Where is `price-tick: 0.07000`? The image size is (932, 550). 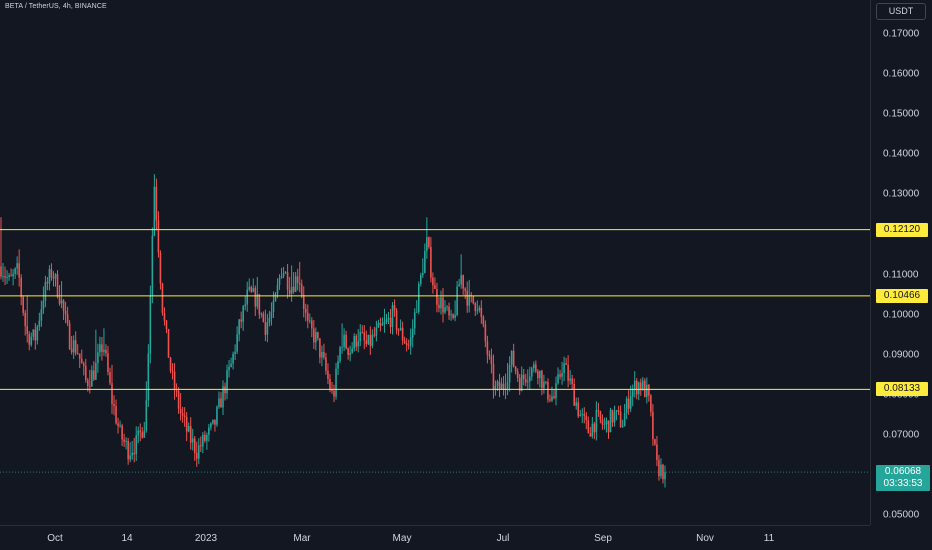
price-tick: 0.07000 is located at coordinates (901, 435).